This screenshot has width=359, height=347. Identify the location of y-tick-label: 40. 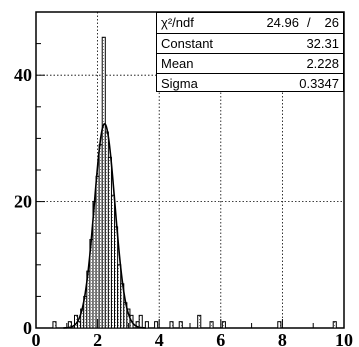
(23, 75).